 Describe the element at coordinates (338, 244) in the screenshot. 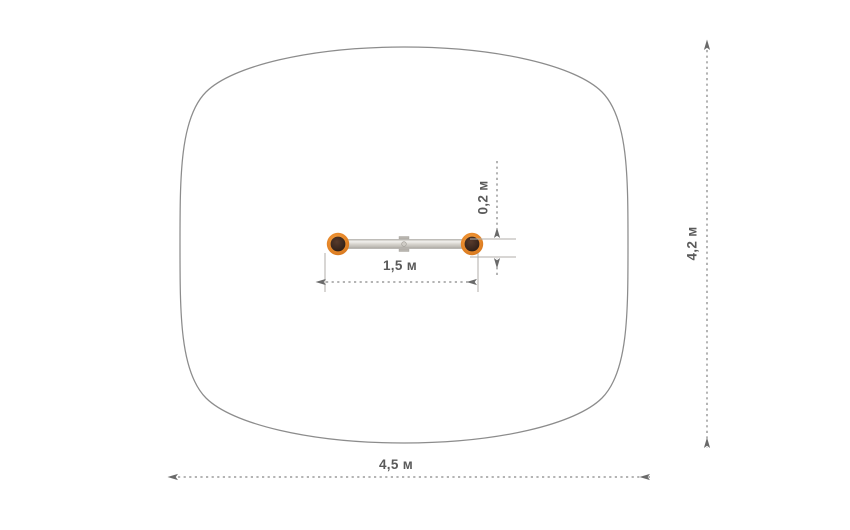

I see `beam-left-seat` at that location.